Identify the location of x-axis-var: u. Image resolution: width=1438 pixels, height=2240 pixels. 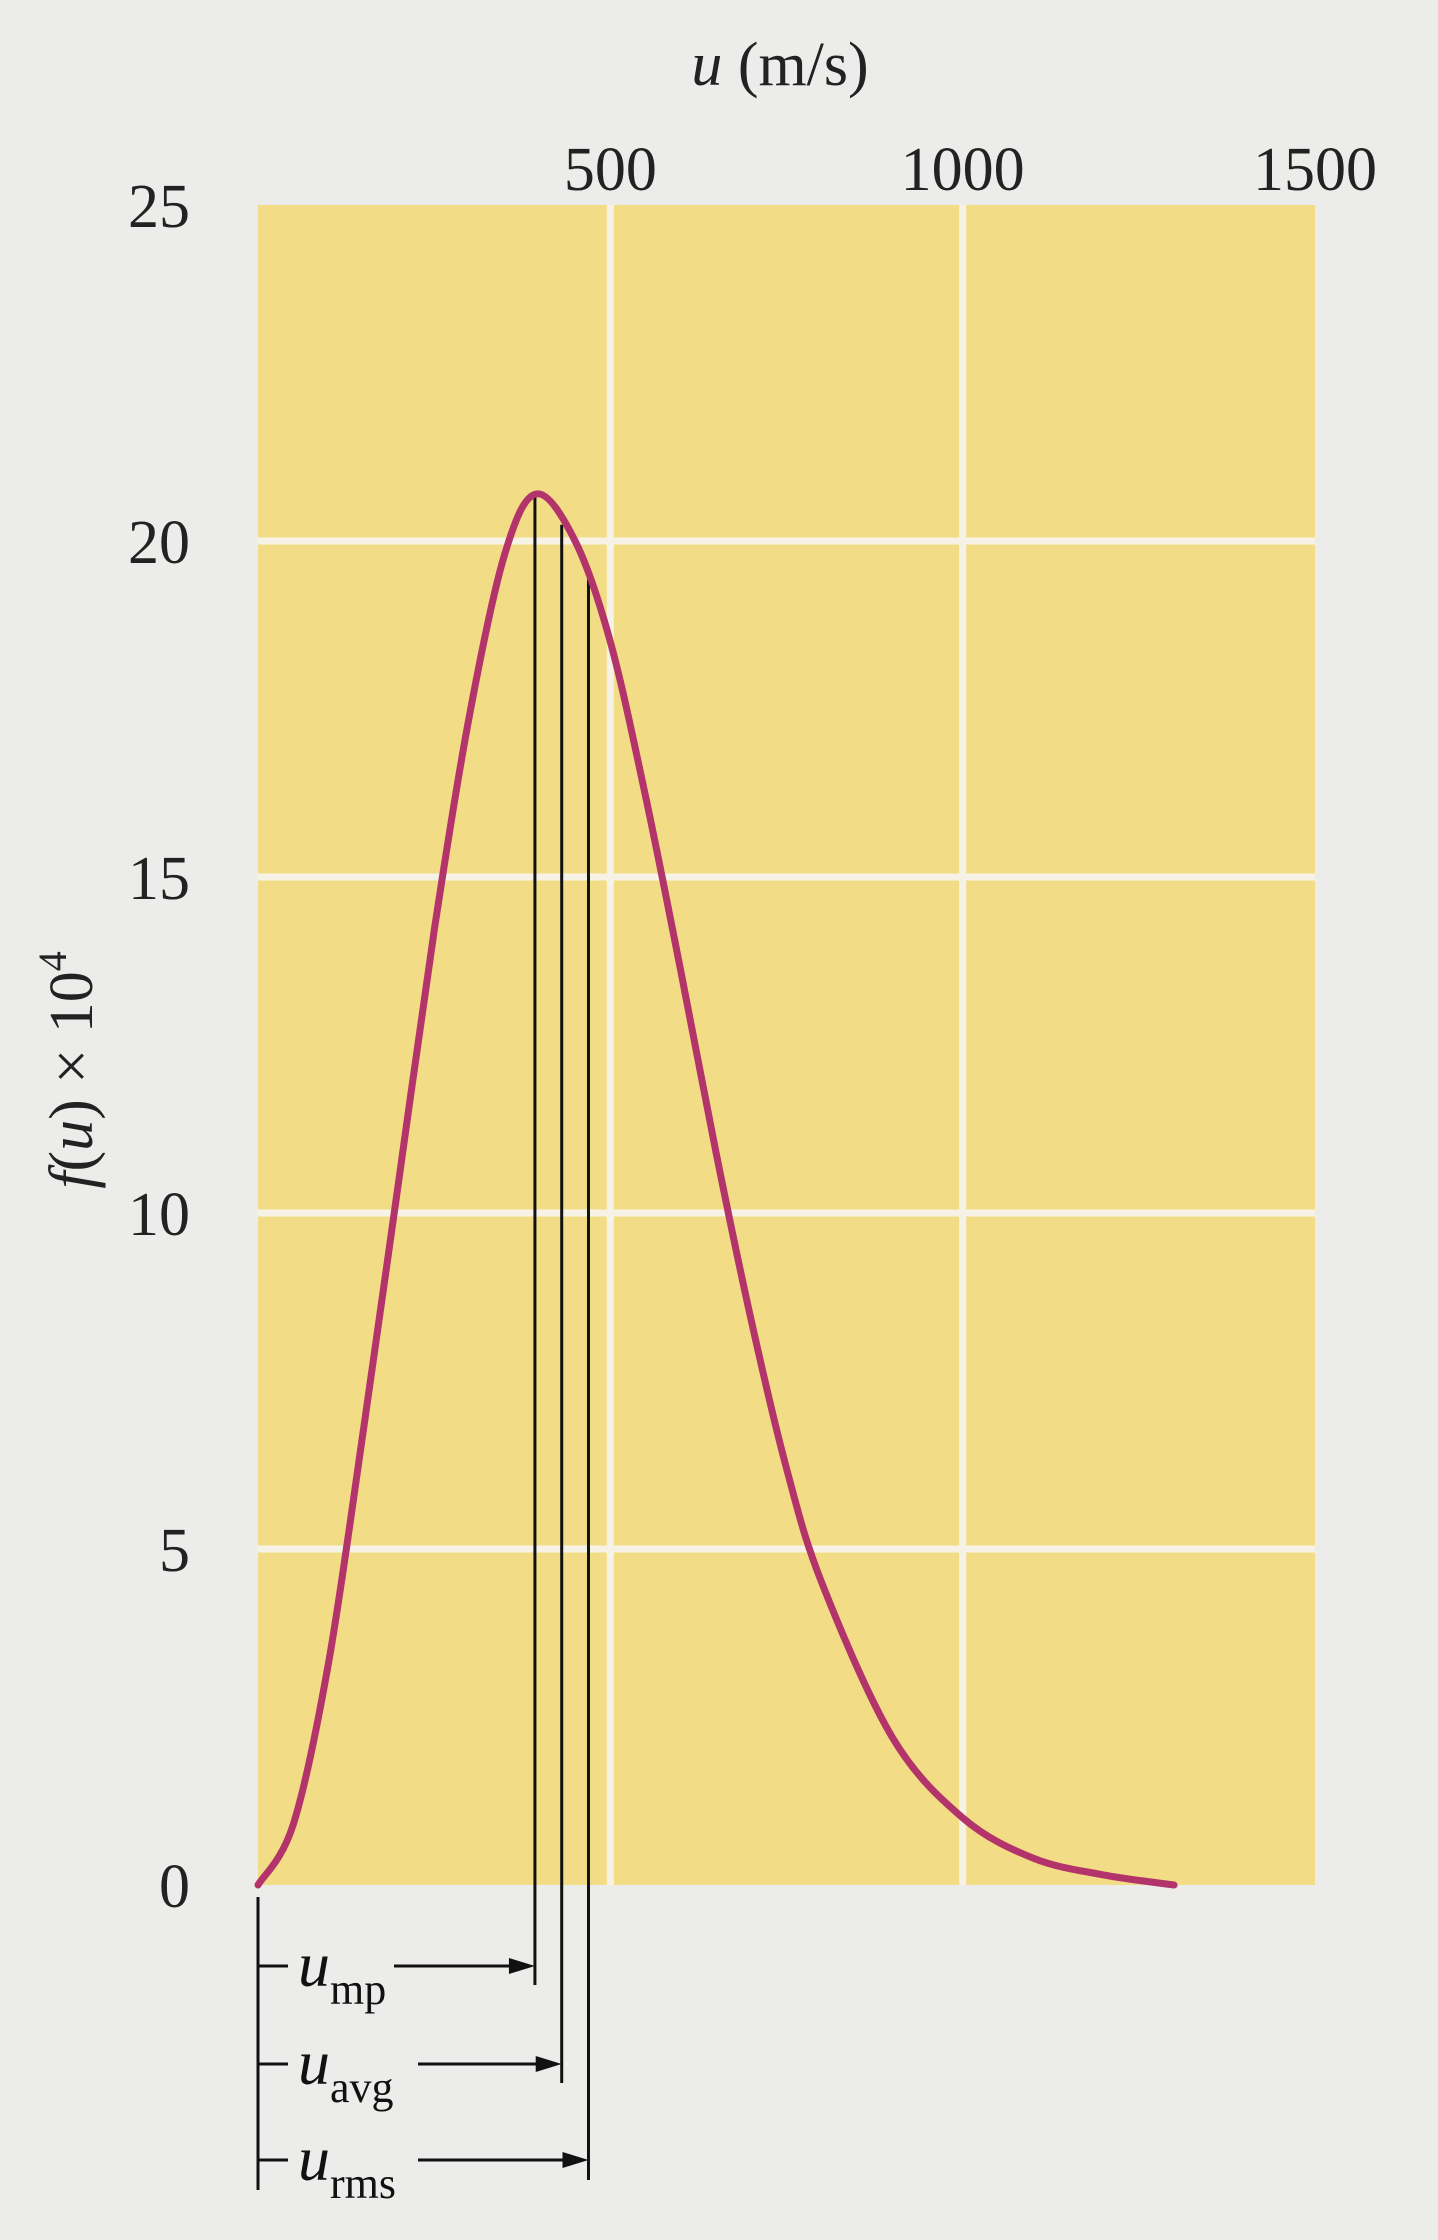
(706, 65).